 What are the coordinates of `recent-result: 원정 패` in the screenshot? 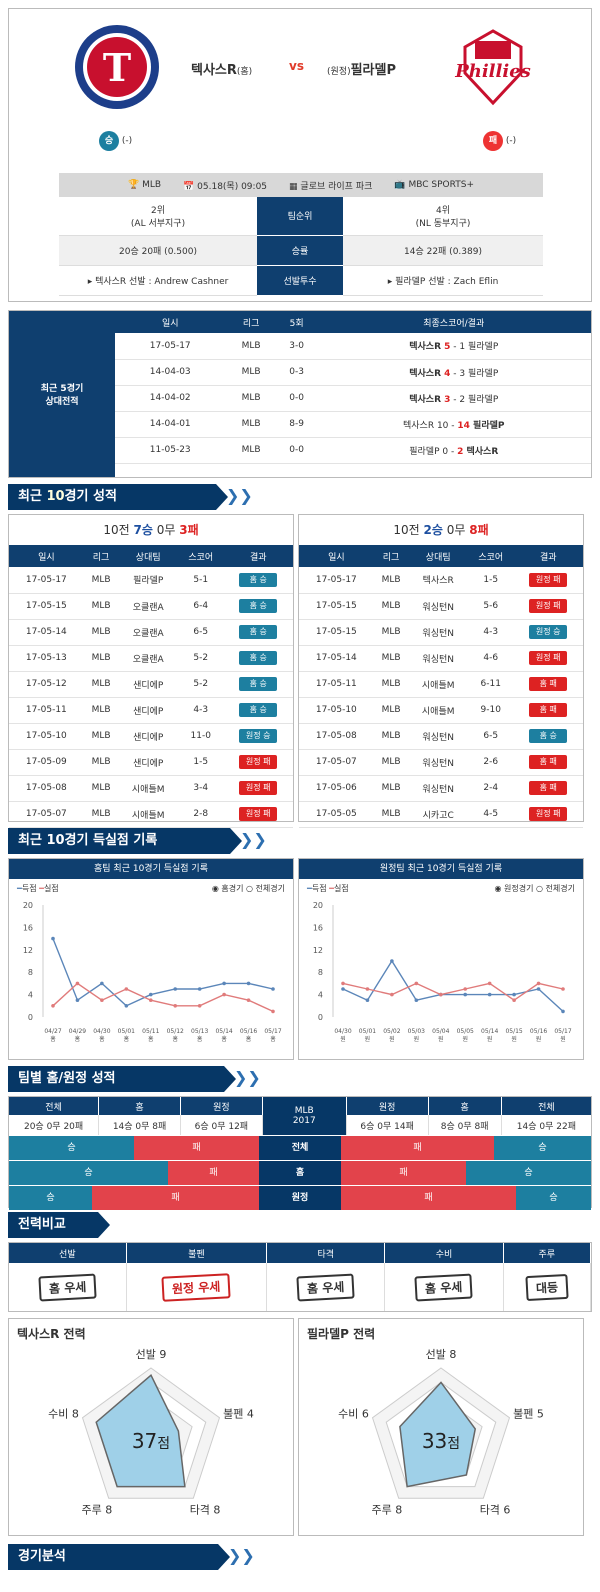 It's located at (548, 814).